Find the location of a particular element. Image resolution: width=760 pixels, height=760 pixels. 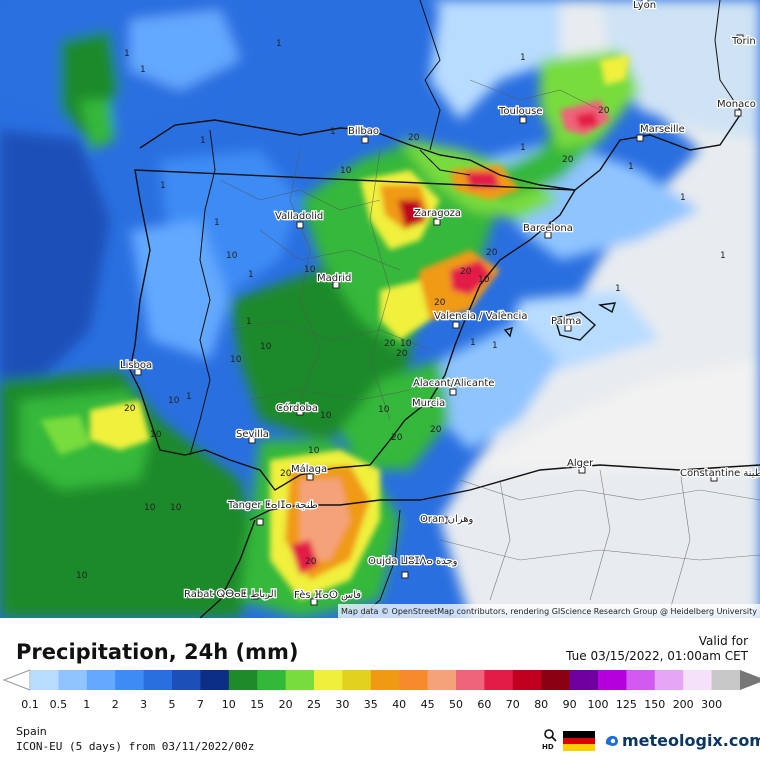

scale-label: 40 is located at coordinates (399, 704).